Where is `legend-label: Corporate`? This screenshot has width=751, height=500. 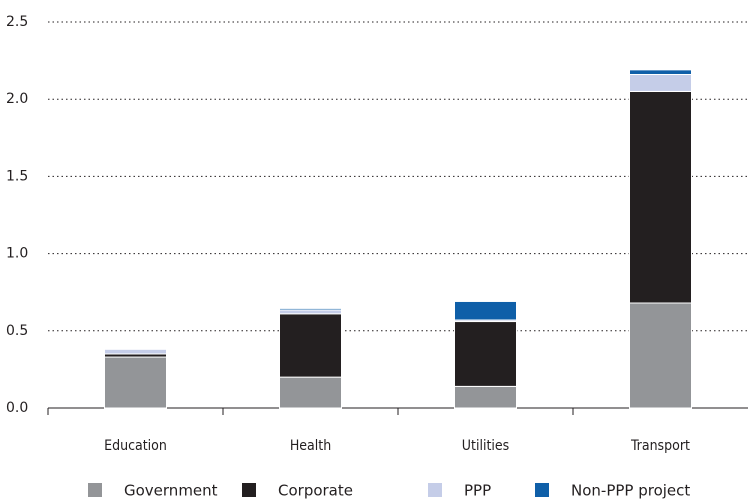
legend-label: Corporate is located at coordinates (315, 491).